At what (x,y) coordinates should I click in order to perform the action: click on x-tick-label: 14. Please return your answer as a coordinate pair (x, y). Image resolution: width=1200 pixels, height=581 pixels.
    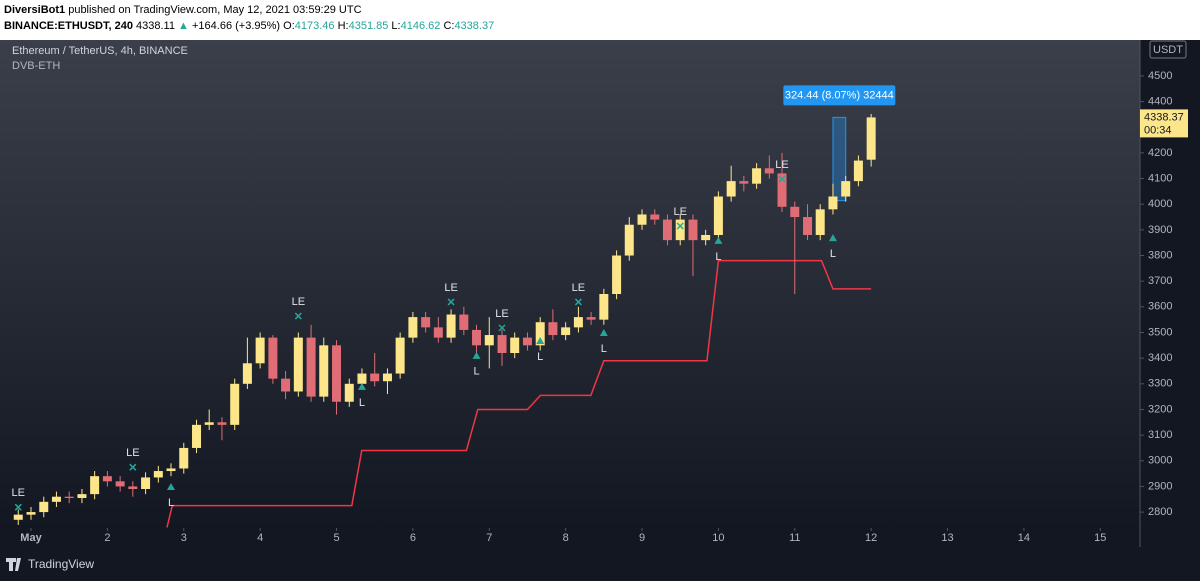
    Looking at the image, I should click on (1024, 538).